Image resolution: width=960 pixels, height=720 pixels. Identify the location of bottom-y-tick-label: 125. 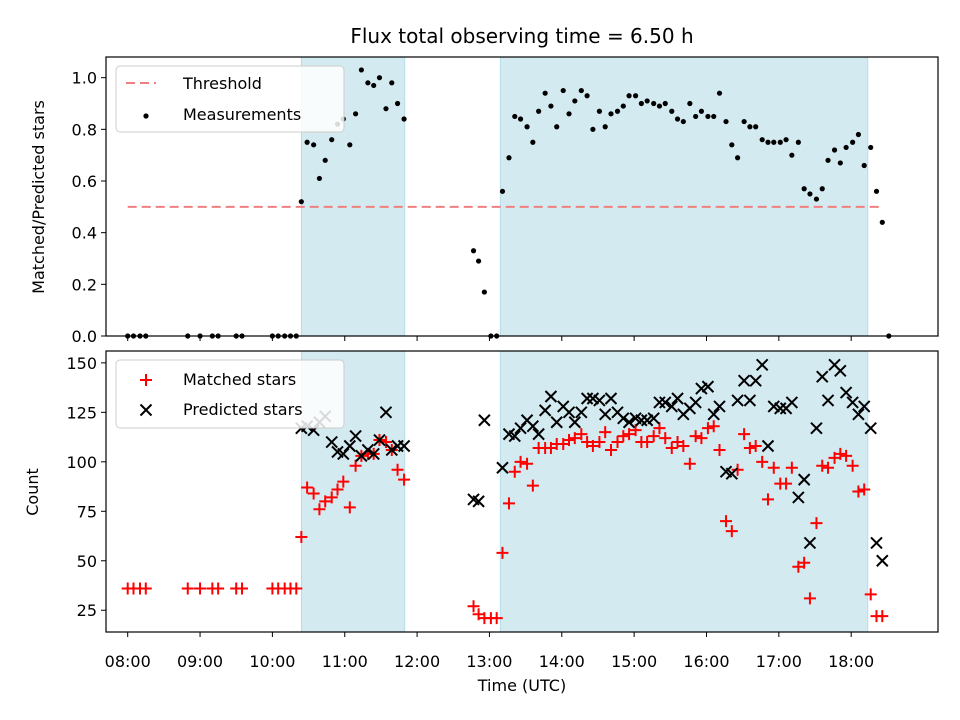
(81, 412).